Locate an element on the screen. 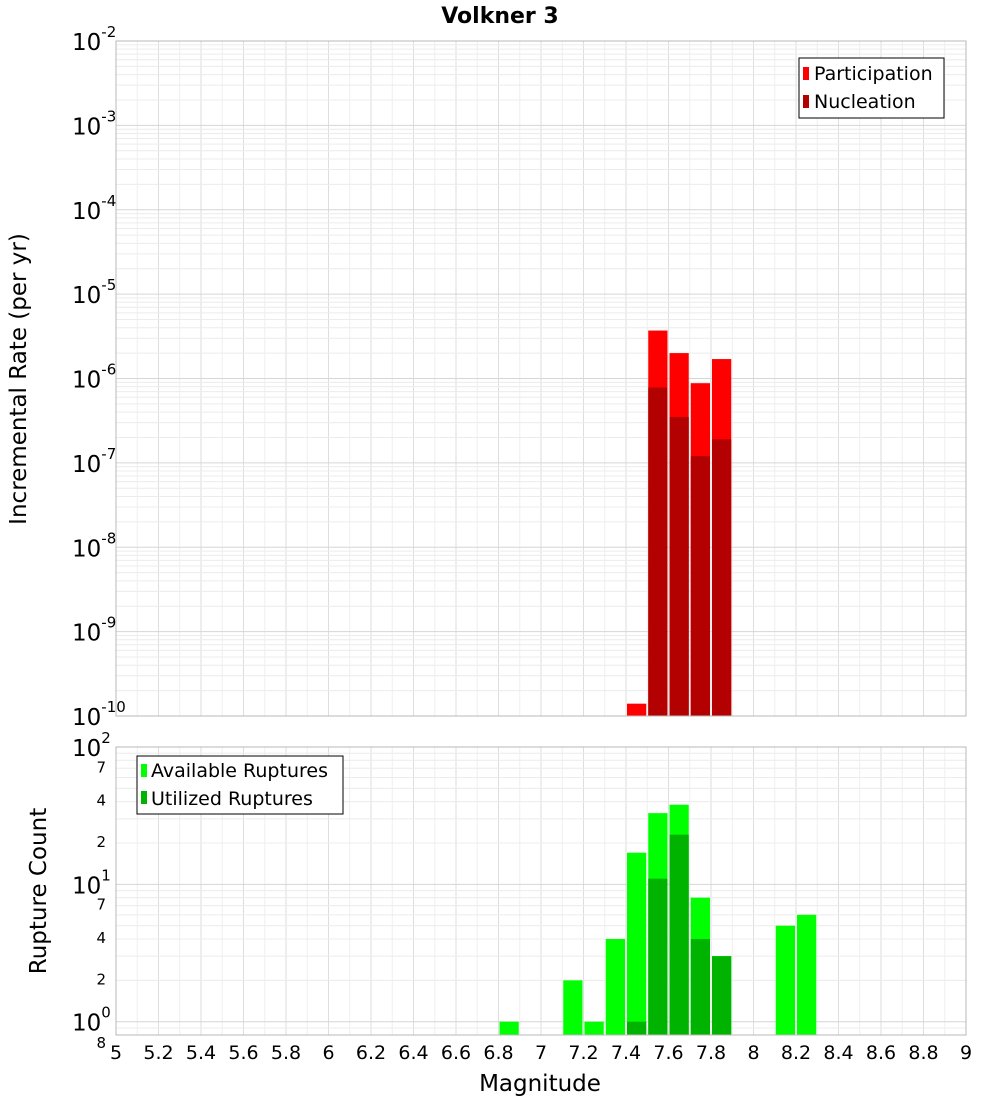 The height and width of the screenshot is (1100, 1000). utilized-legend-swatch is located at coordinates (144, 797).